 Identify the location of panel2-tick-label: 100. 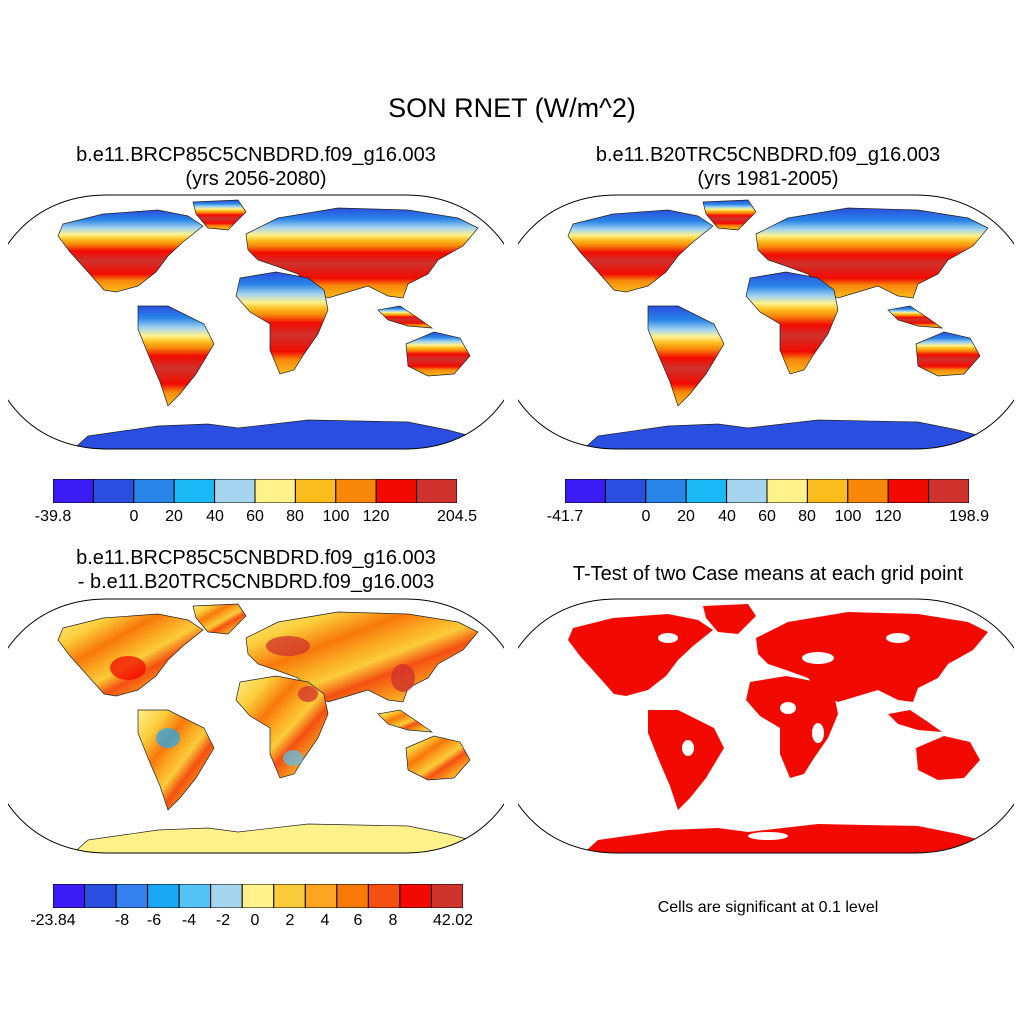
(848, 516).